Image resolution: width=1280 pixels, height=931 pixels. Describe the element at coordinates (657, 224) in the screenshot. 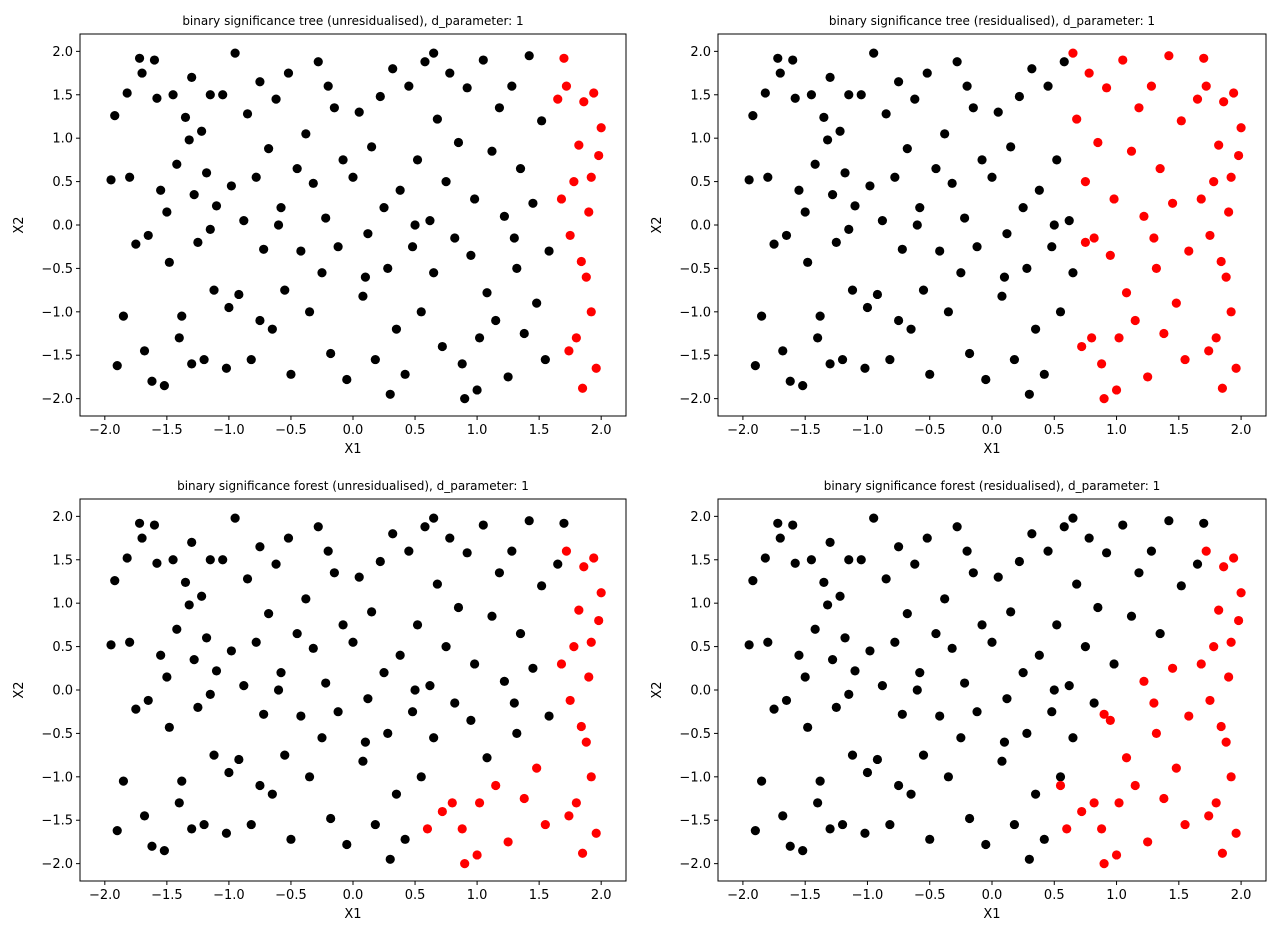

I see `y-axis-label: X2` at that location.